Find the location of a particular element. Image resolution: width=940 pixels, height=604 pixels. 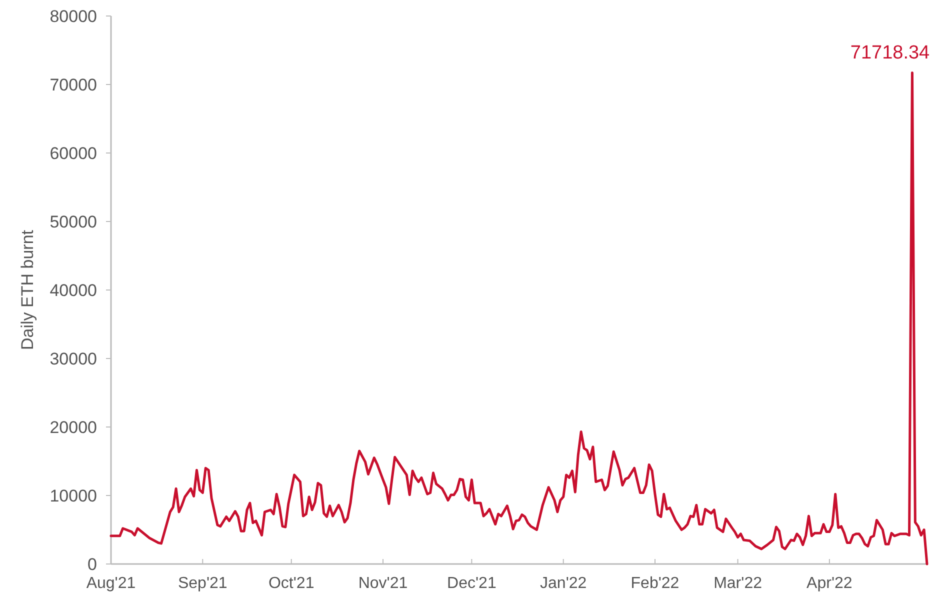

y-tick-label: 20000 is located at coordinates (73, 427).